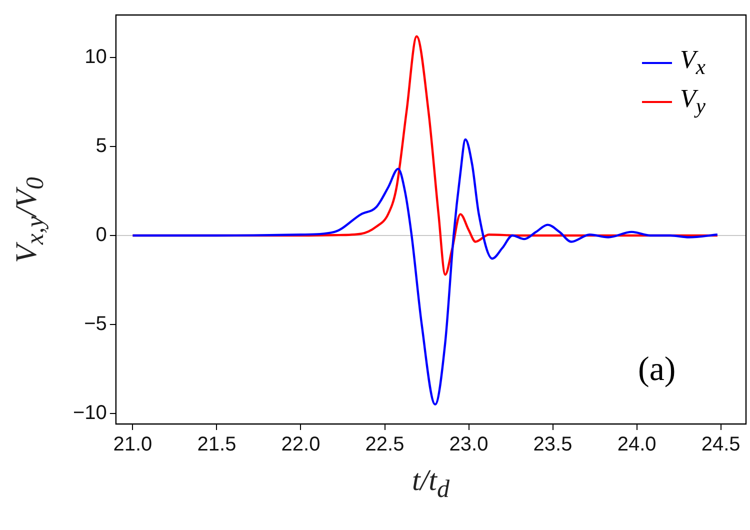 The image size is (750, 530). I want to click on x-tick-label: 21.0, so click(132, 445).